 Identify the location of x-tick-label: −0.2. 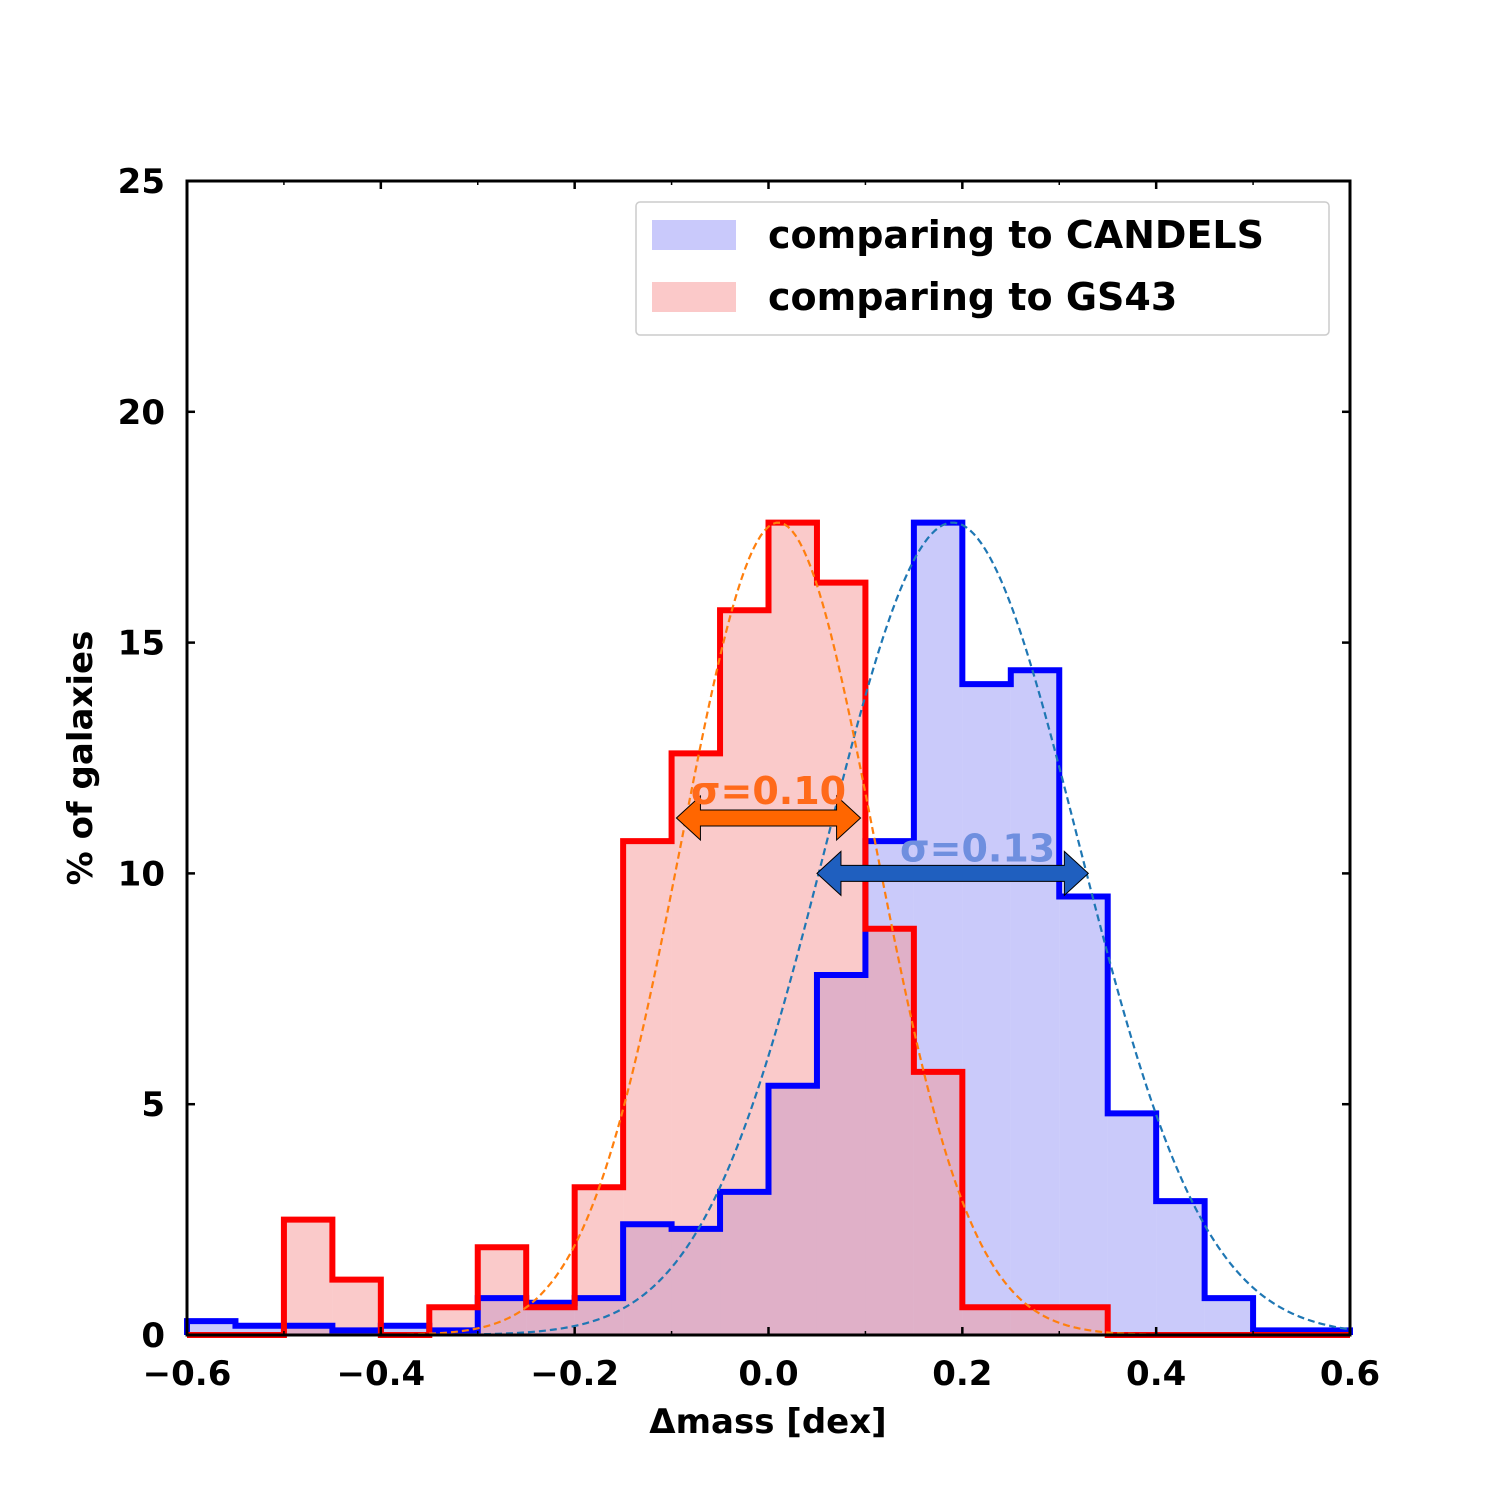
(574, 1374).